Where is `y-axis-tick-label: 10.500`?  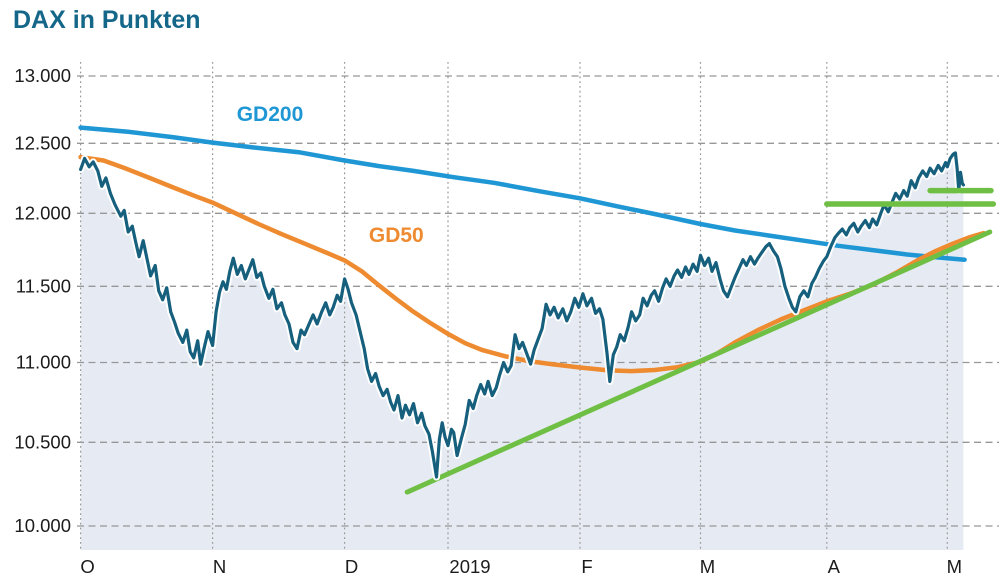 y-axis-tick-label: 10.500 is located at coordinates (42, 441).